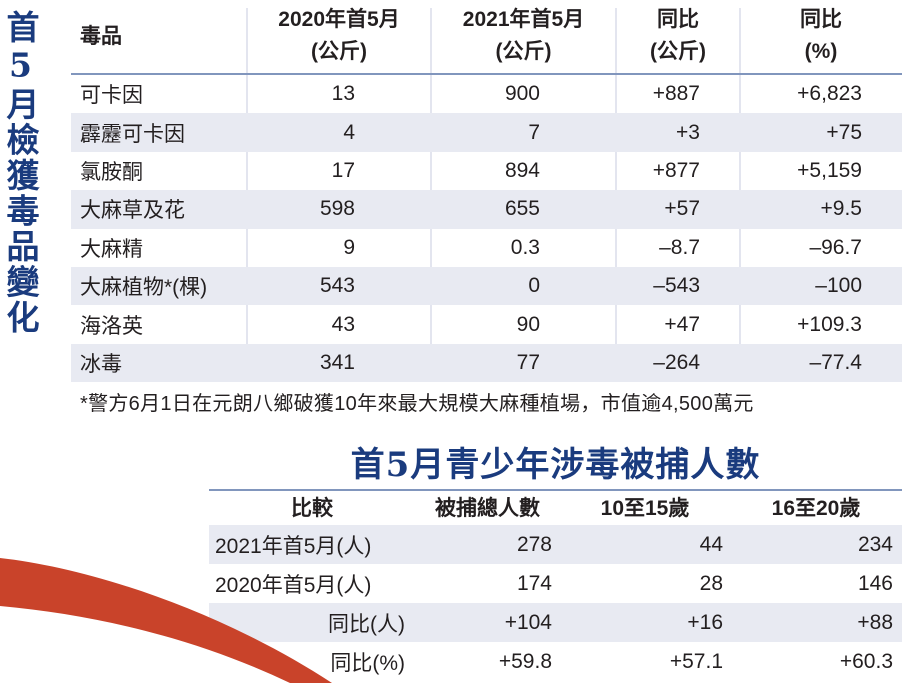 The image size is (907, 683). Describe the element at coordinates (20, 173) in the screenshot. I see `vertical-title: 首5月檢獲毒品變化` at that location.